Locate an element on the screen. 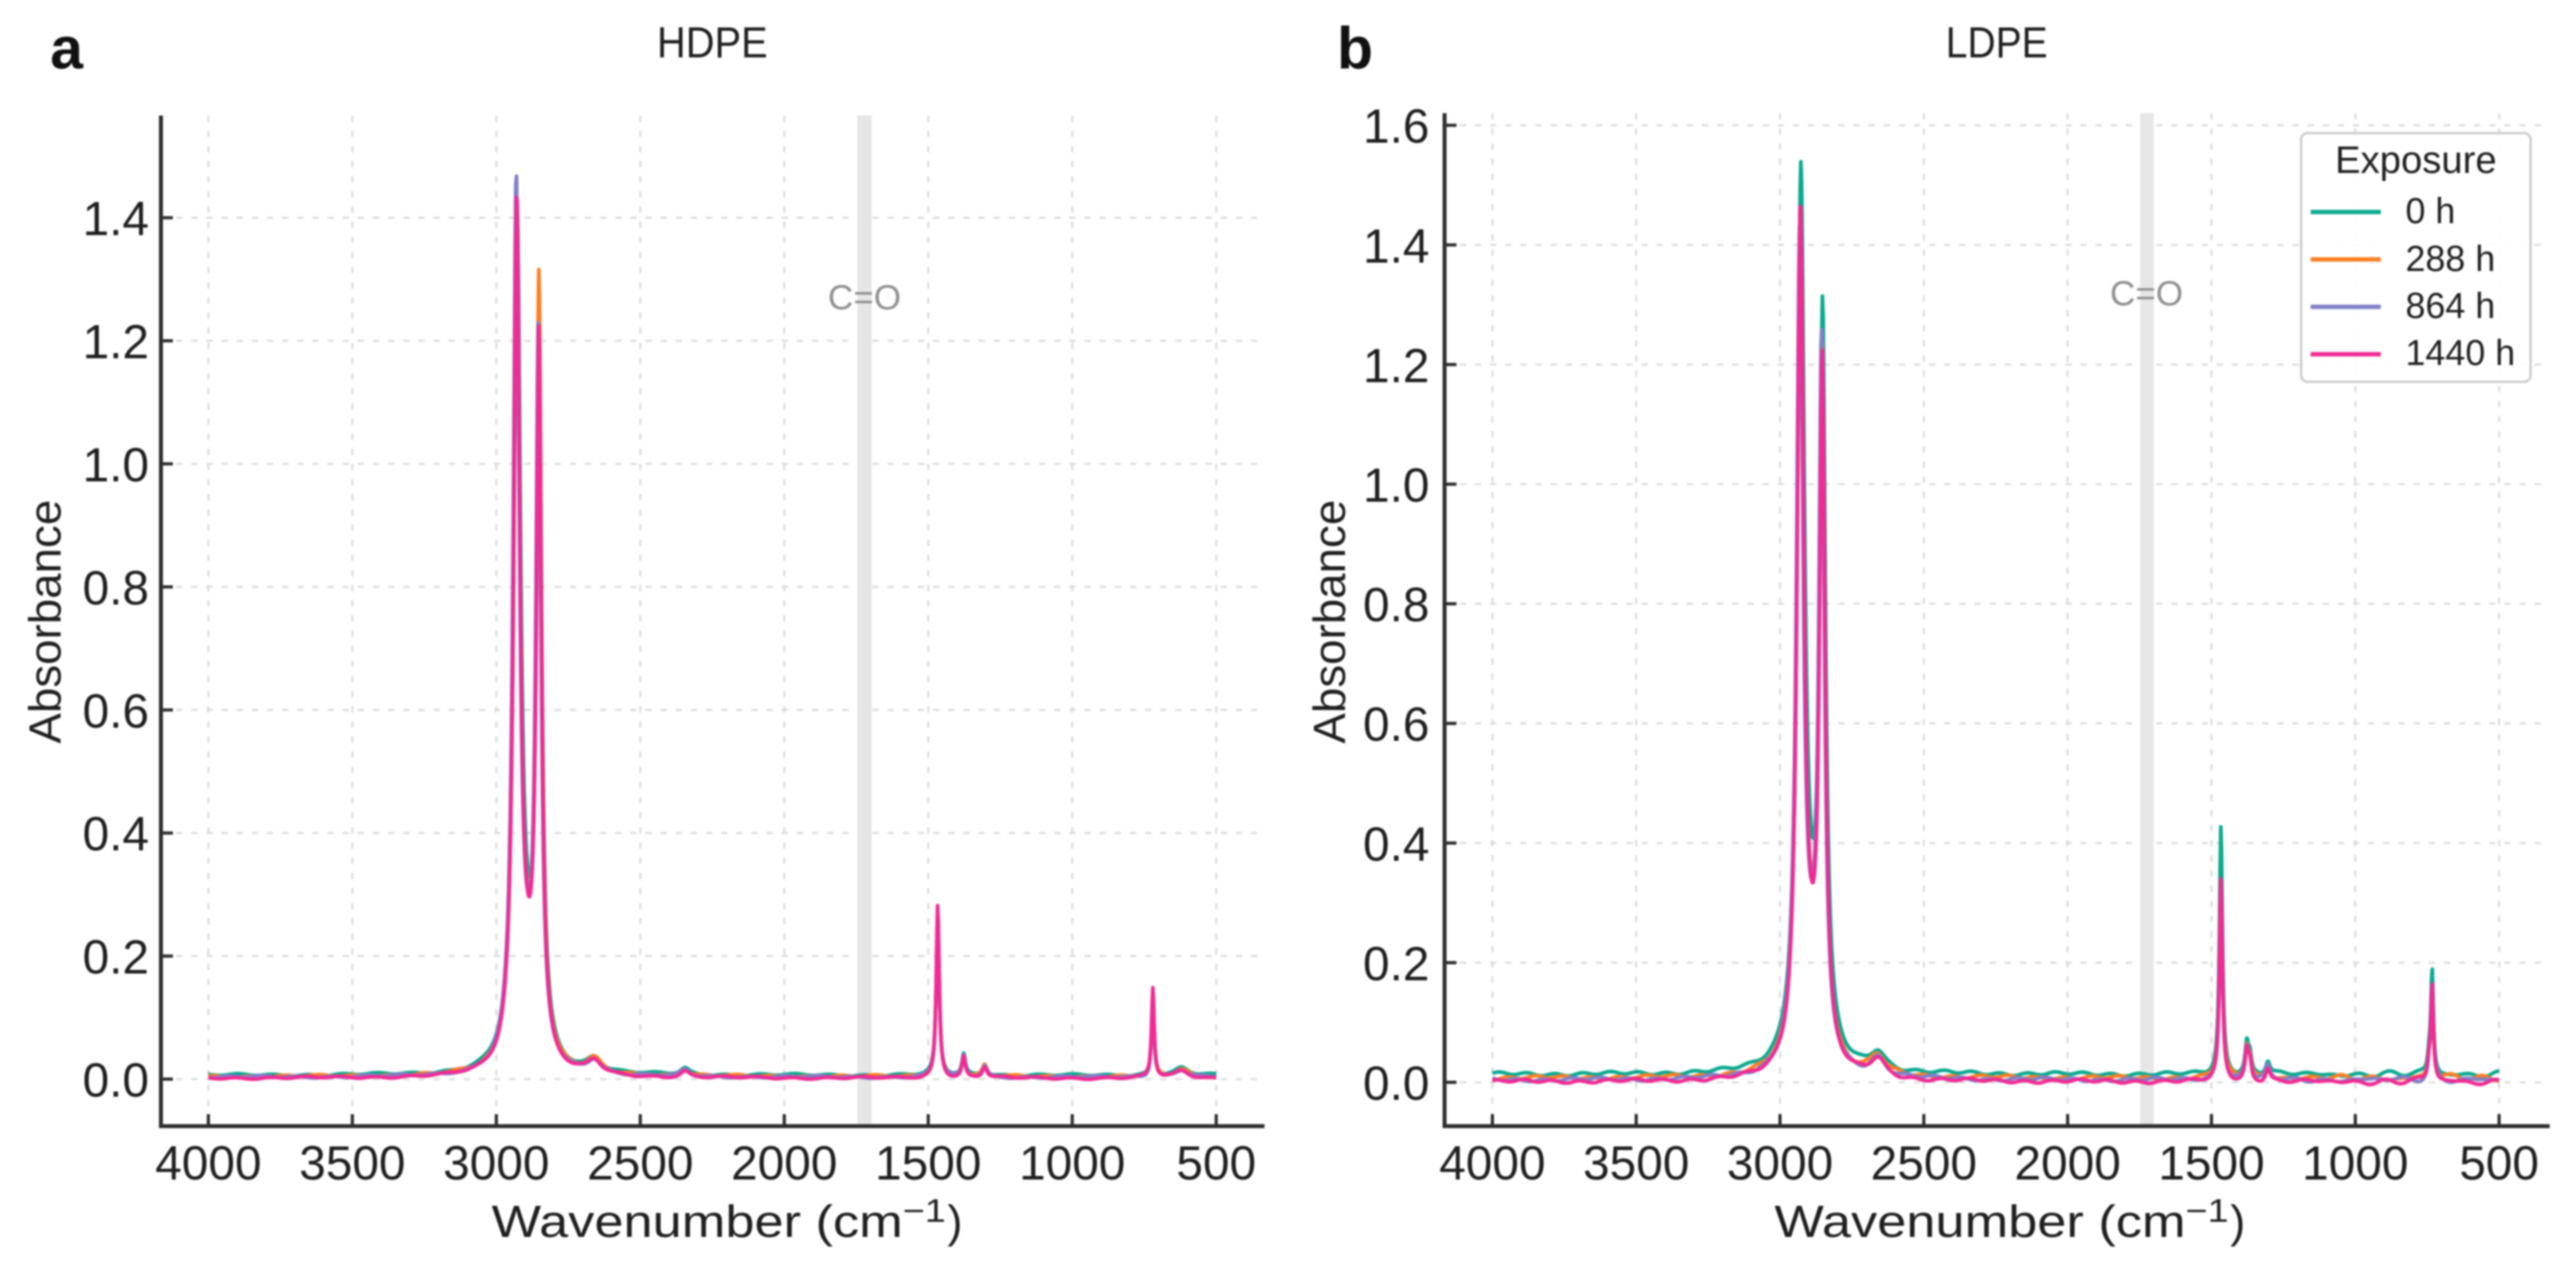  svg-text: 864 h is located at coordinates (2450, 305).